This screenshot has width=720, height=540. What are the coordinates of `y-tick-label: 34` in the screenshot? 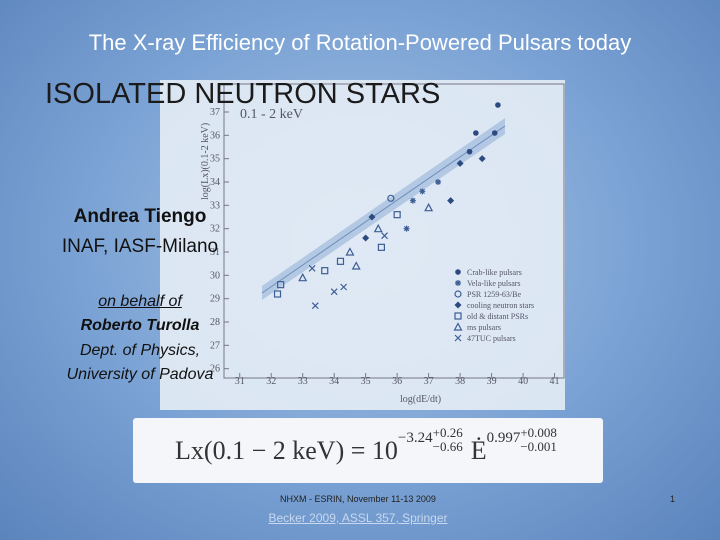 It's located at (215, 182).